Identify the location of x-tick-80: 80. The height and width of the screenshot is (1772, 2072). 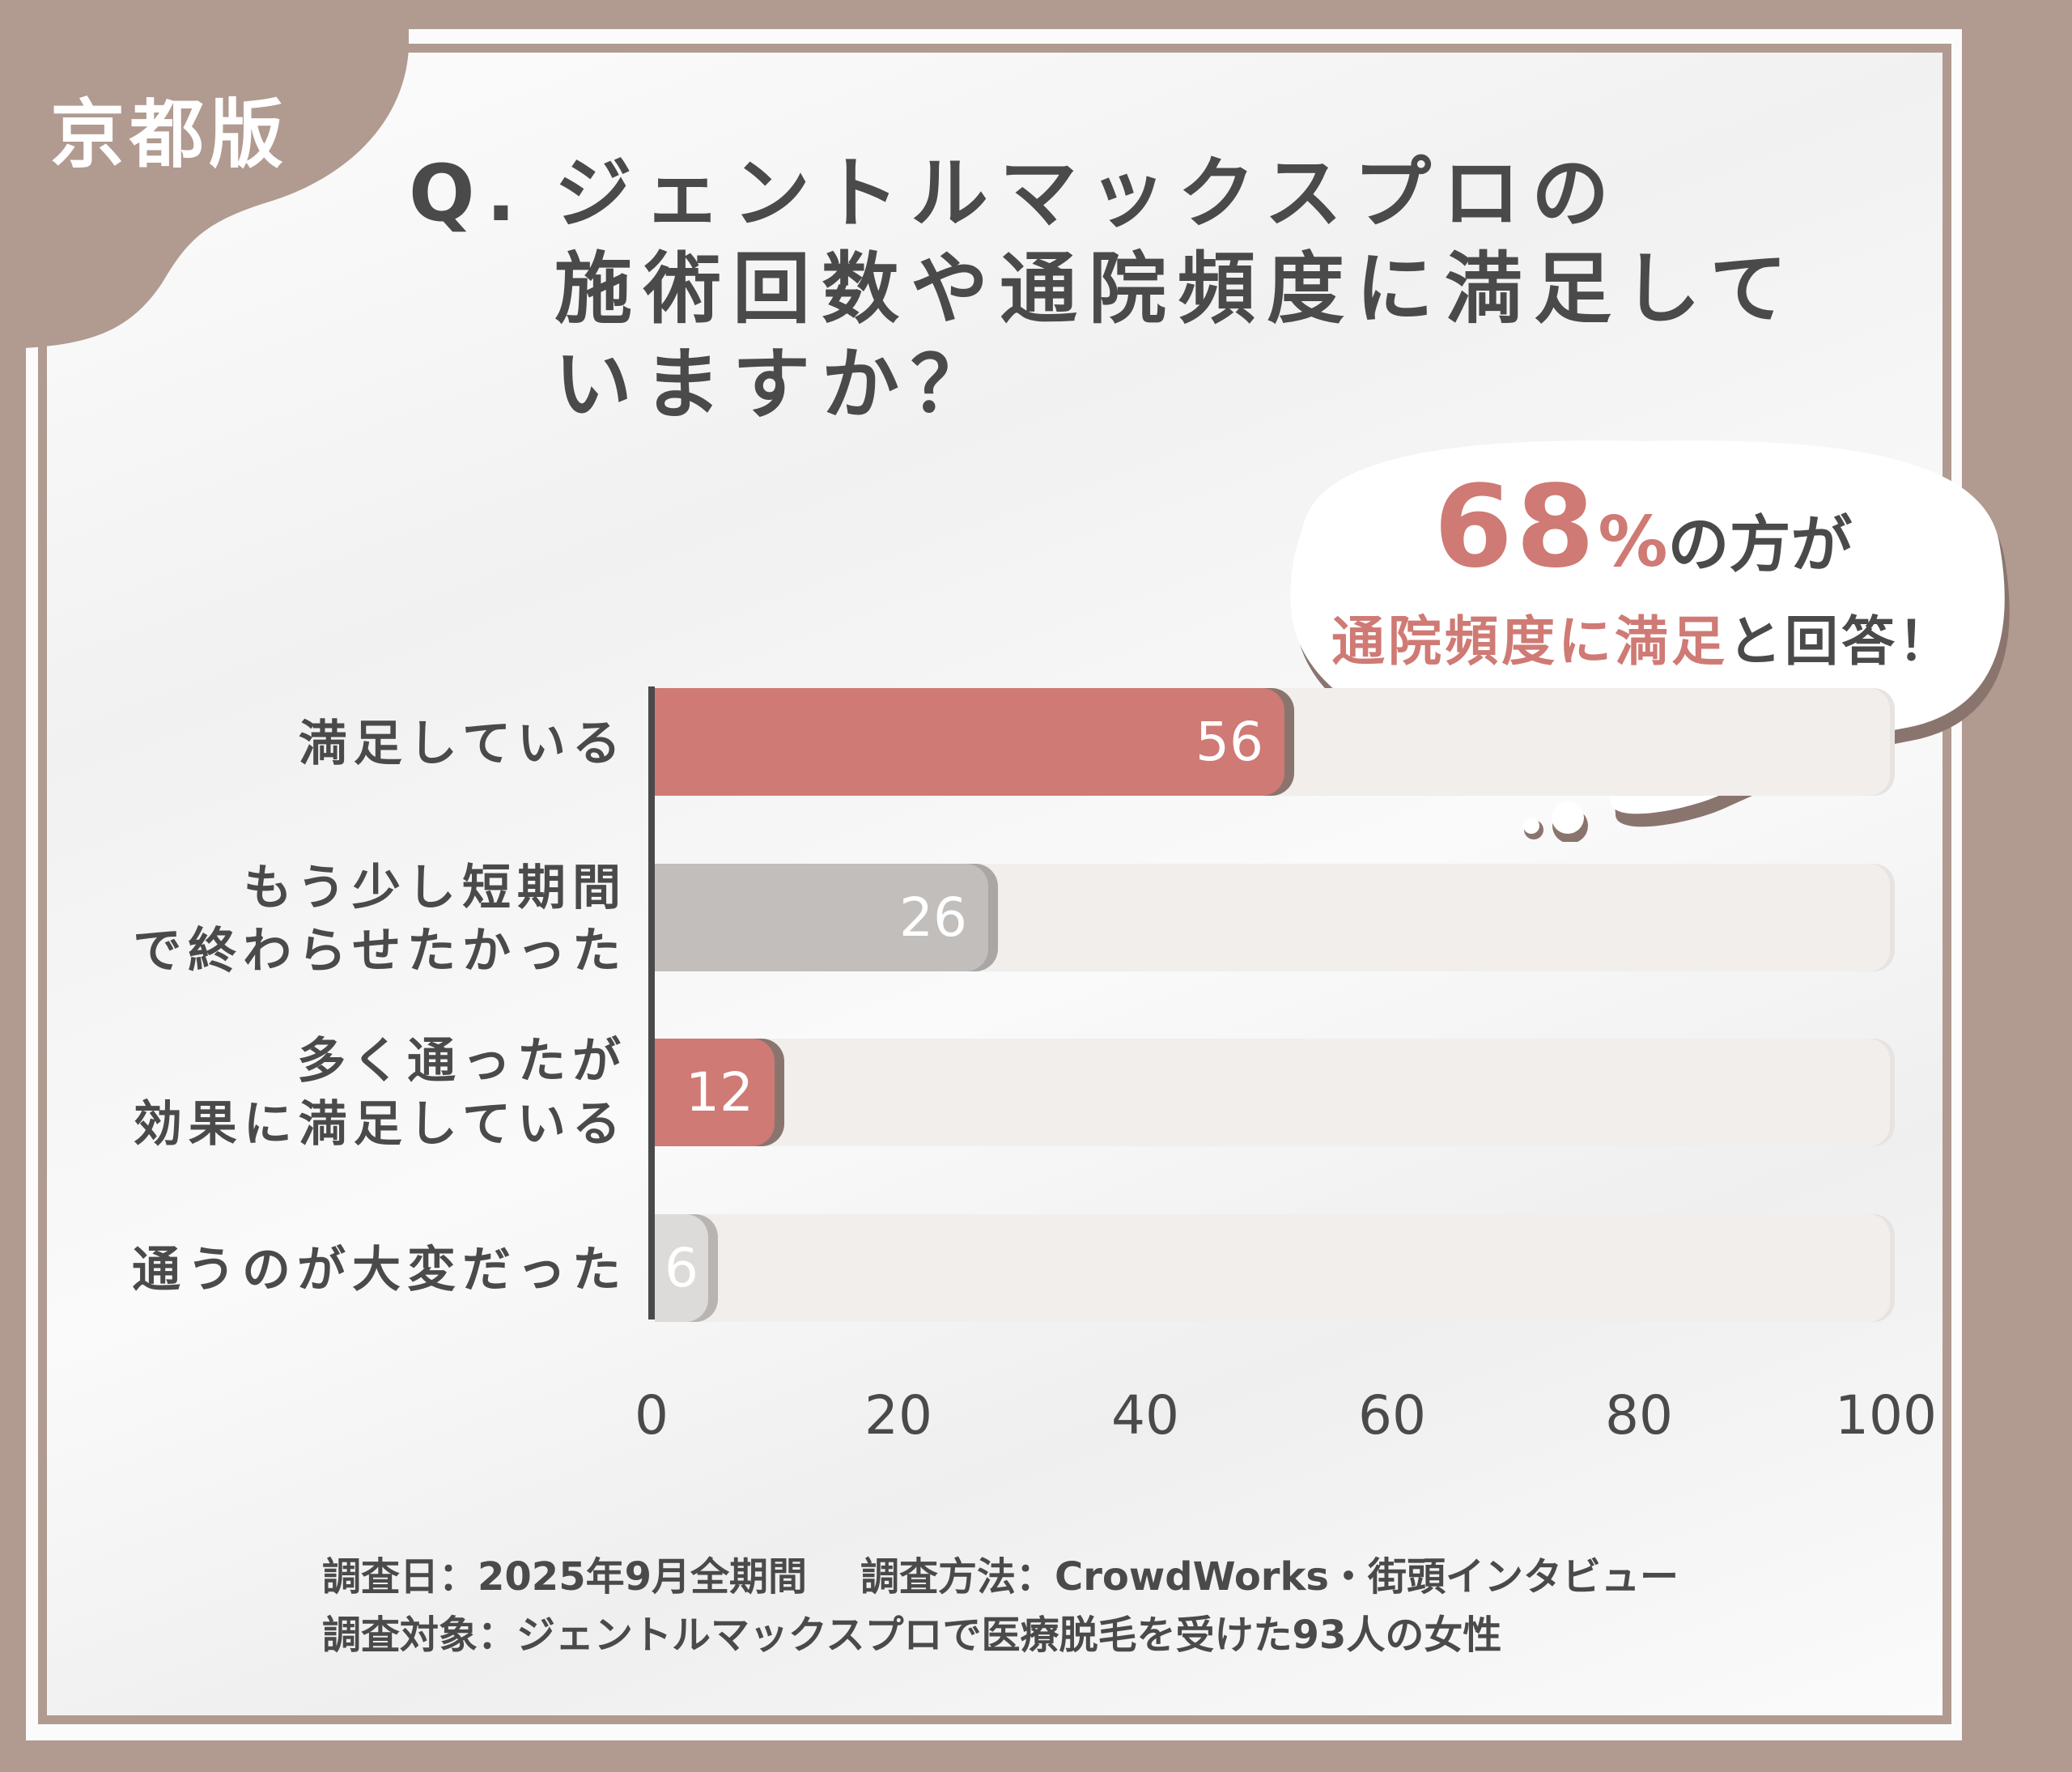
(1639, 1416).